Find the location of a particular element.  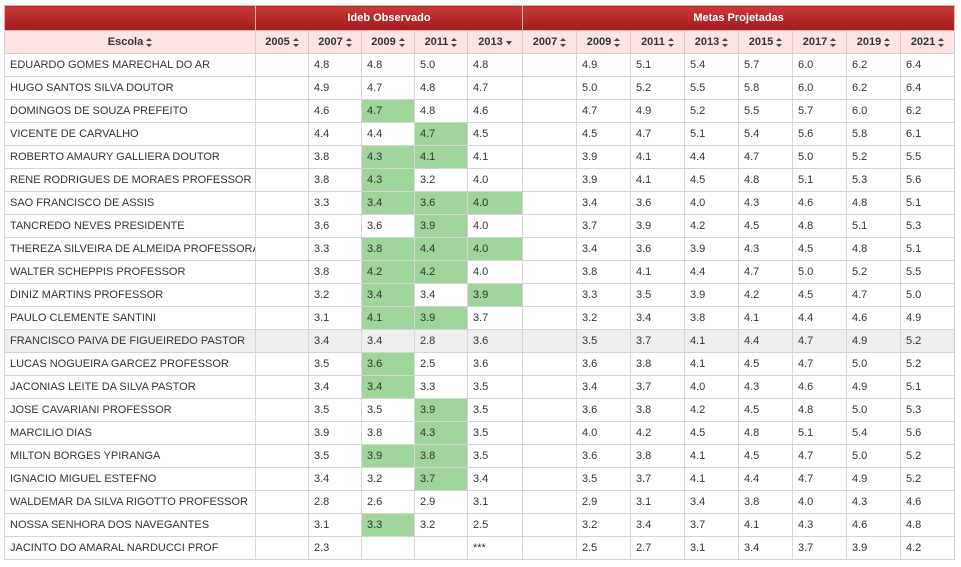

projected-target: 5.8 is located at coordinates (765, 88).